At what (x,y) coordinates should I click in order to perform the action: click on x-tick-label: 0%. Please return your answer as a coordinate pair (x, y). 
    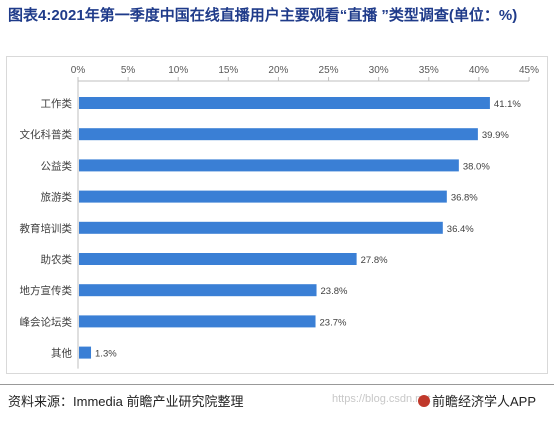
    Looking at the image, I should click on (78, 70).